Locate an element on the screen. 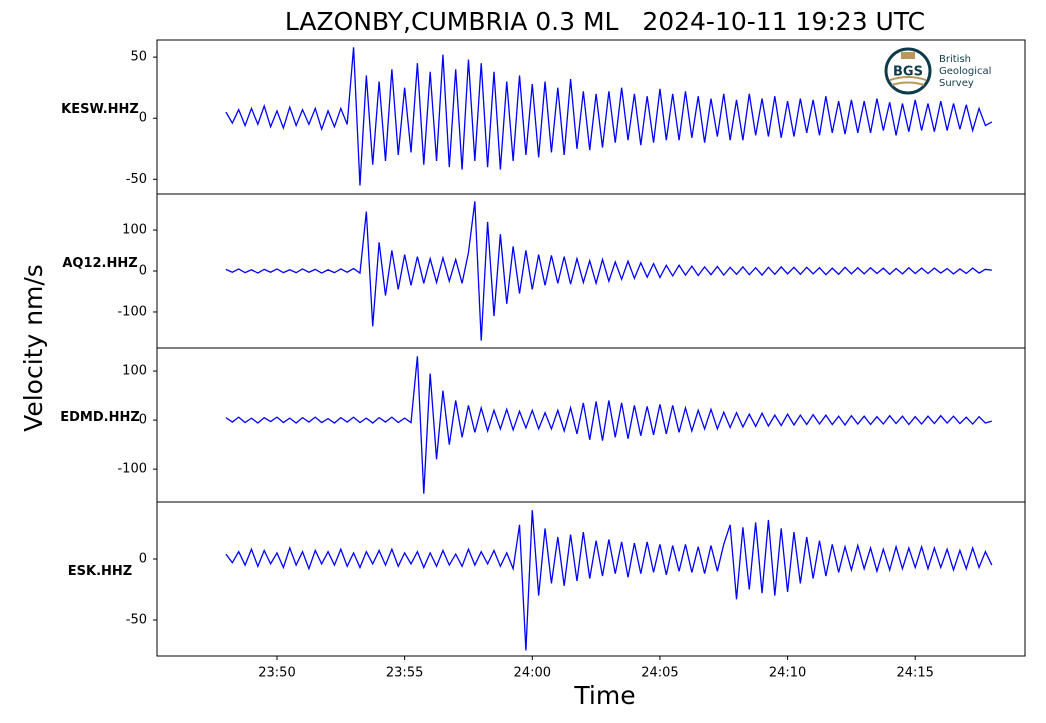 The image size is (1046, 723). logo-ring is located at coordinates (908, 71).